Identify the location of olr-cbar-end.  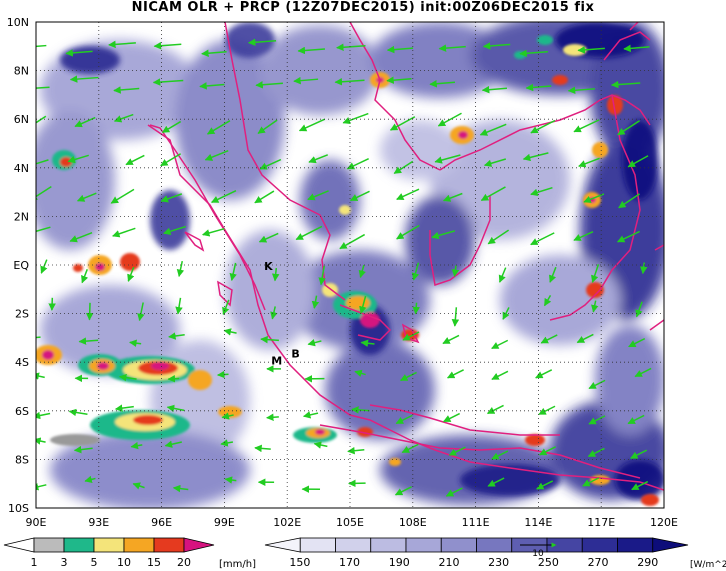
(670, 545).